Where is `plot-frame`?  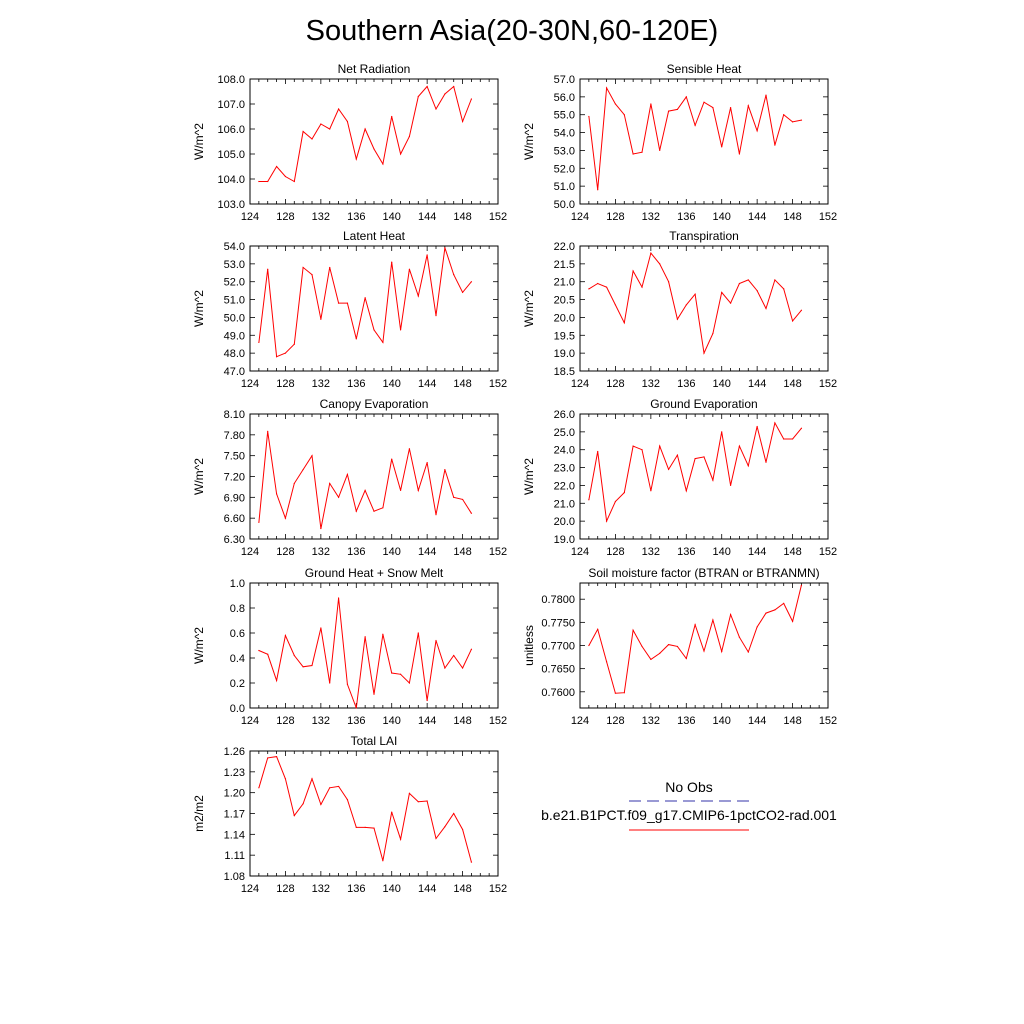 plot-frame is located at coordinates (704, 645).